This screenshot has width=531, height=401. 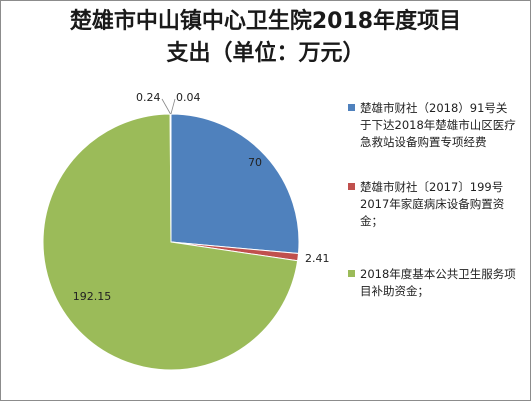 I want to click on leader-lines, so click(x=168, y=106).